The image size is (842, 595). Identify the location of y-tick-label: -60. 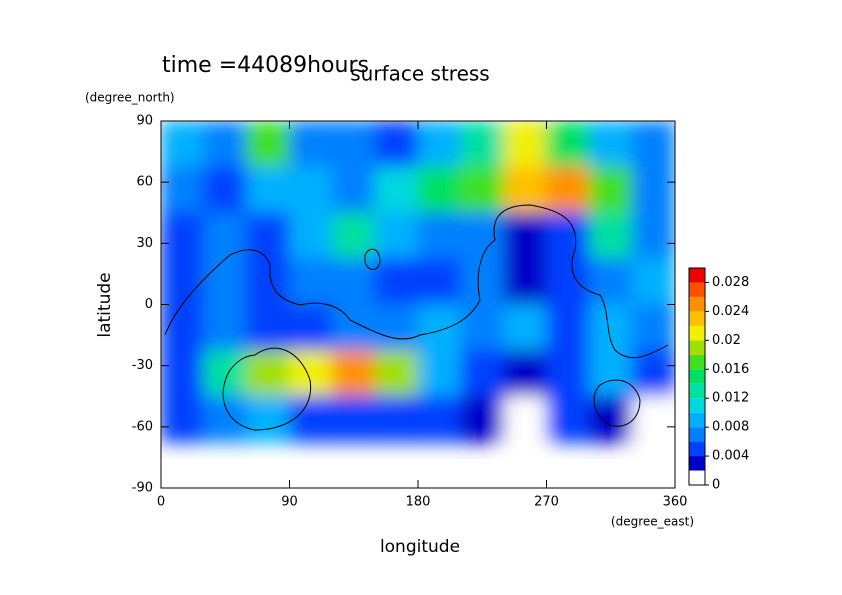
(142, 426).